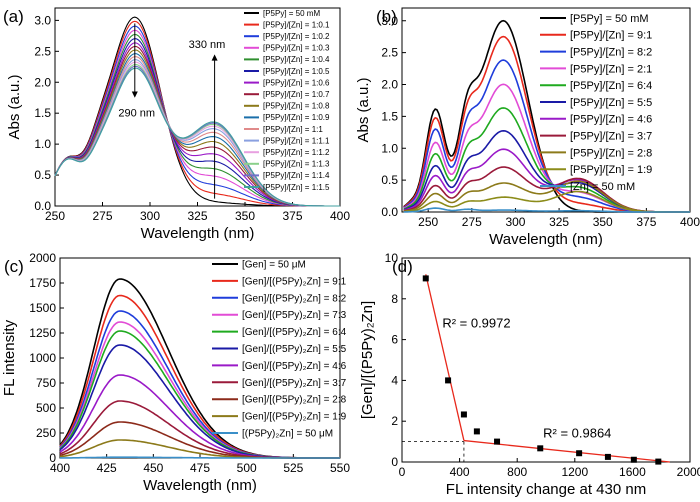 Image resolution: width=700 pixels, height=502 pixels. Describe the element at coordinates (296, 164) in the screenshot. I see `legend-entry: [P5Py]/[Zn] = 1:1.3` at that location.